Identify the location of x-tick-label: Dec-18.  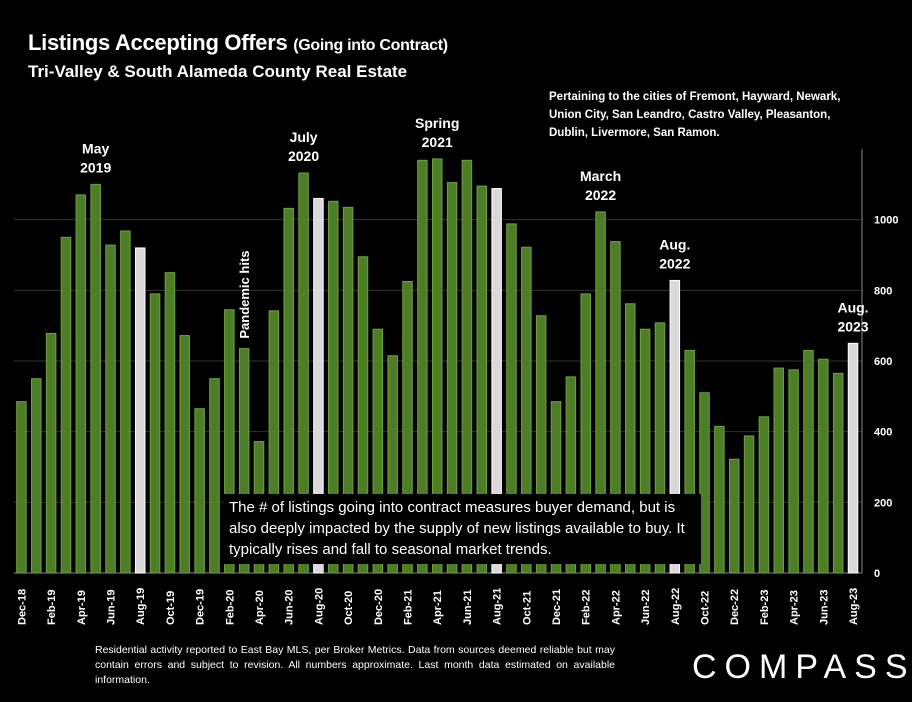
(22, 607).